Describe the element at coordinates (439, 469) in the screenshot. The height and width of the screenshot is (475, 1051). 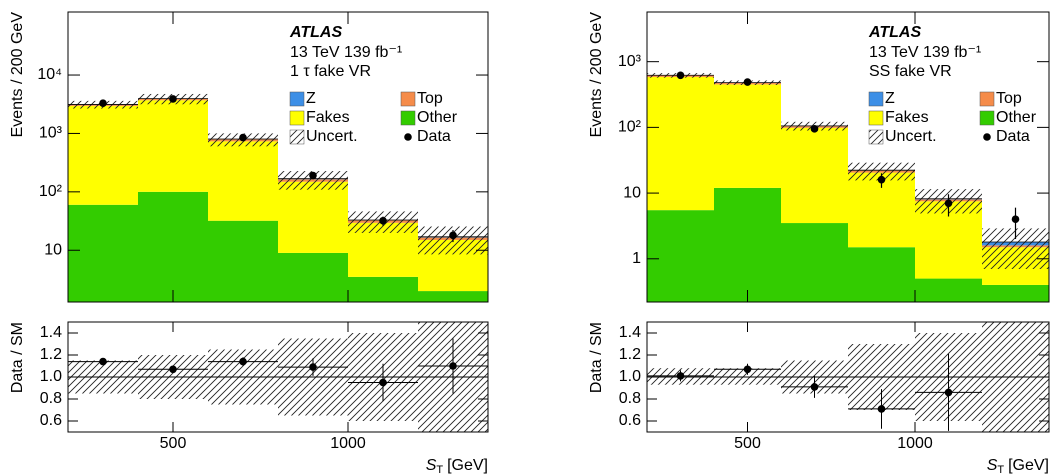
I see `x-label-subscript: T` at that location.